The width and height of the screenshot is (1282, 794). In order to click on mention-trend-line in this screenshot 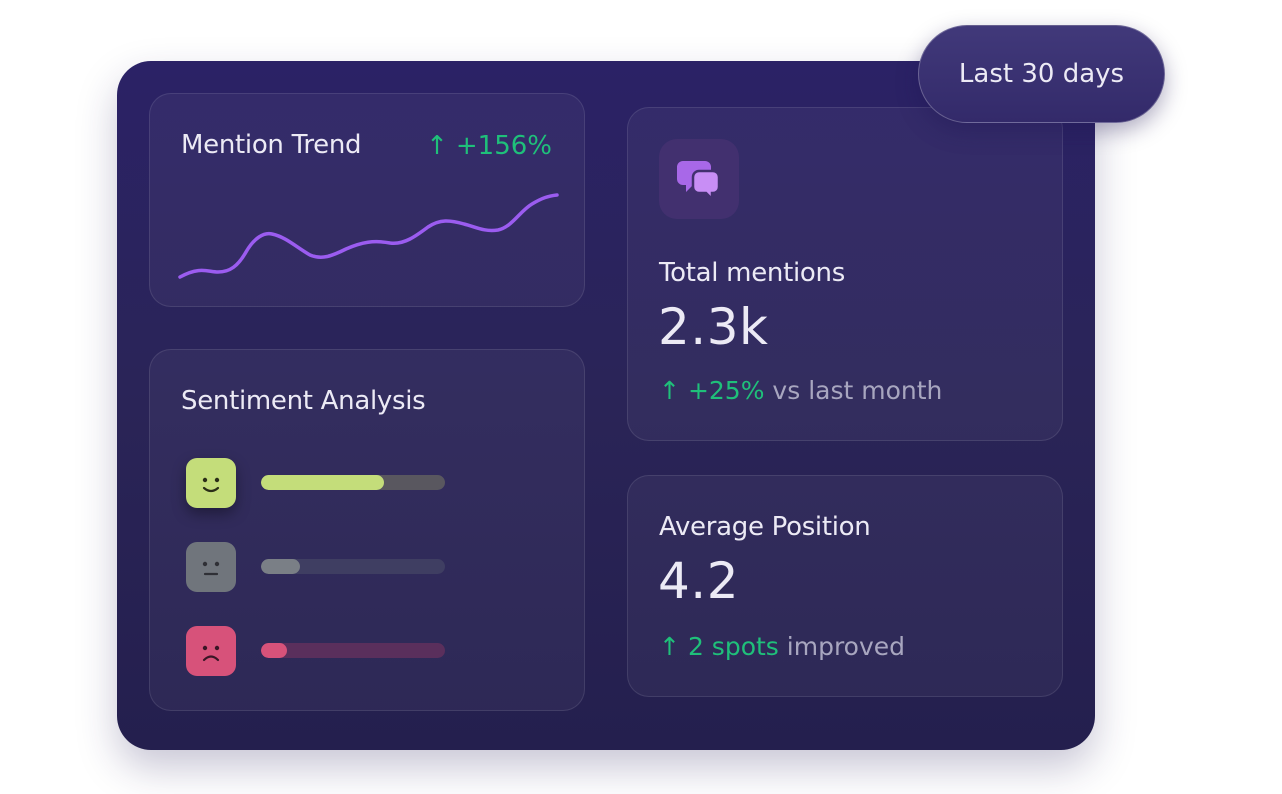, I will do `click(368, 236)`.